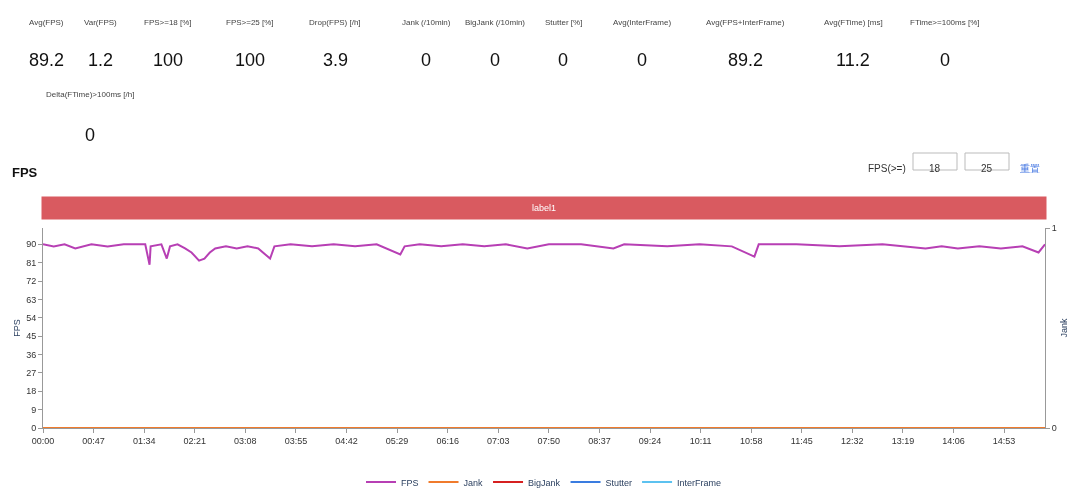 The height and width of the screenshot is (495, 1080). What do you see at coordinates (93, 440) in the screenshot?
I see `x-tick-label: 00:47` at bounding box center [93, 440].